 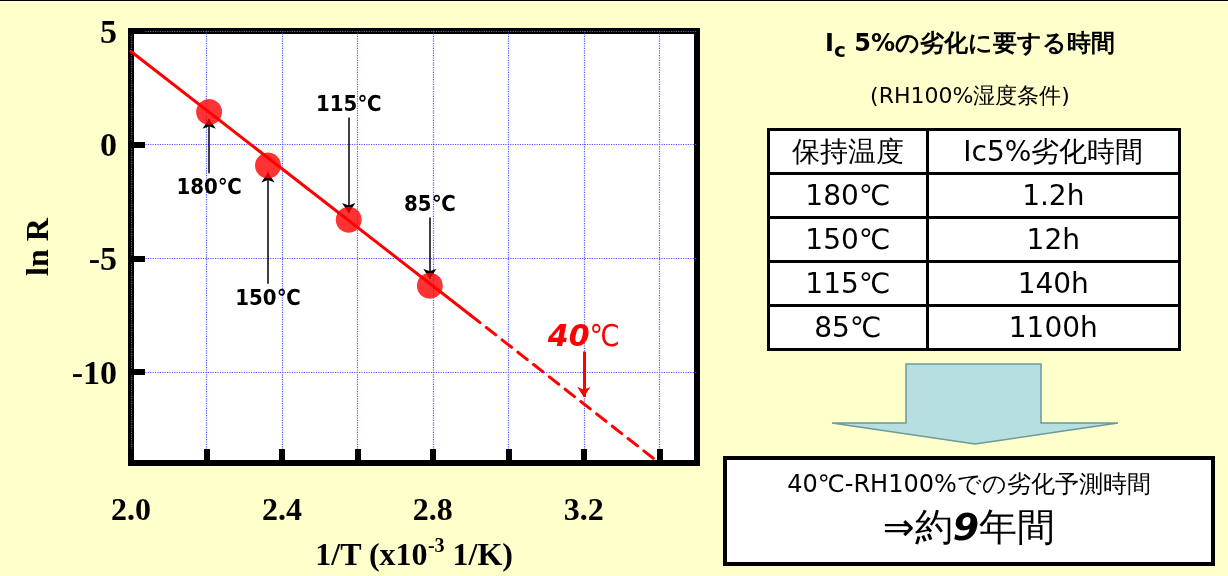 I want to click on y-tick-label: 0, so click(x=108, y=145).